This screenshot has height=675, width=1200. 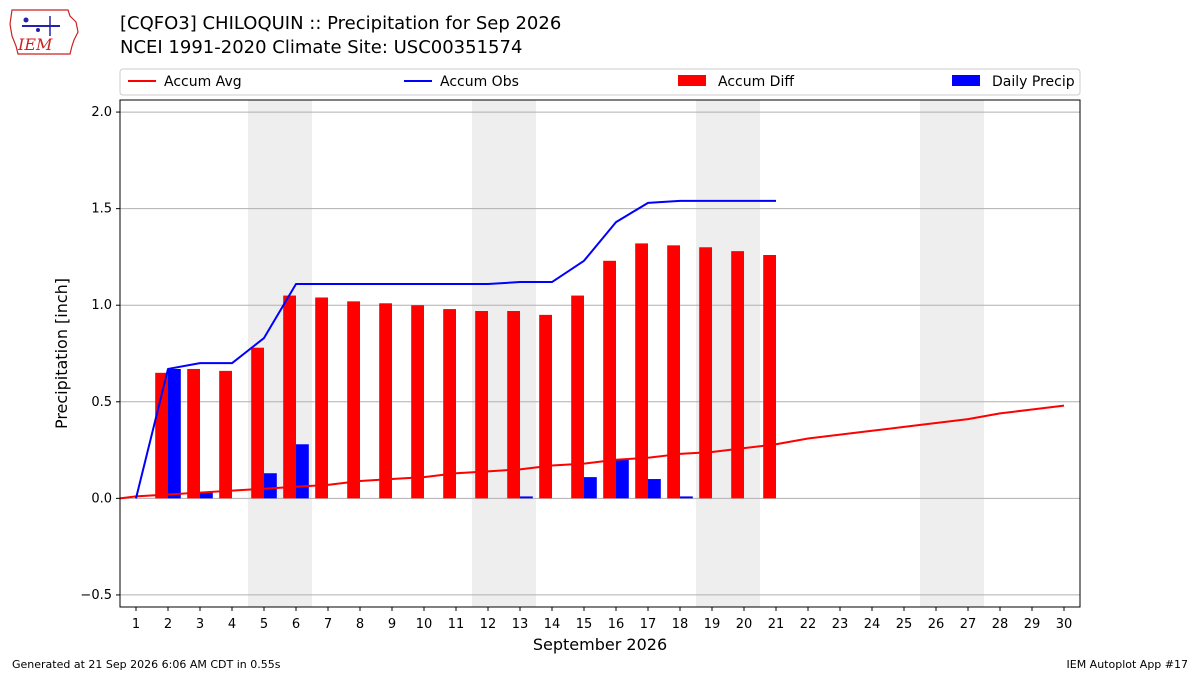 I want to click on x-tick-label: 26, so click(x=936, y=624).